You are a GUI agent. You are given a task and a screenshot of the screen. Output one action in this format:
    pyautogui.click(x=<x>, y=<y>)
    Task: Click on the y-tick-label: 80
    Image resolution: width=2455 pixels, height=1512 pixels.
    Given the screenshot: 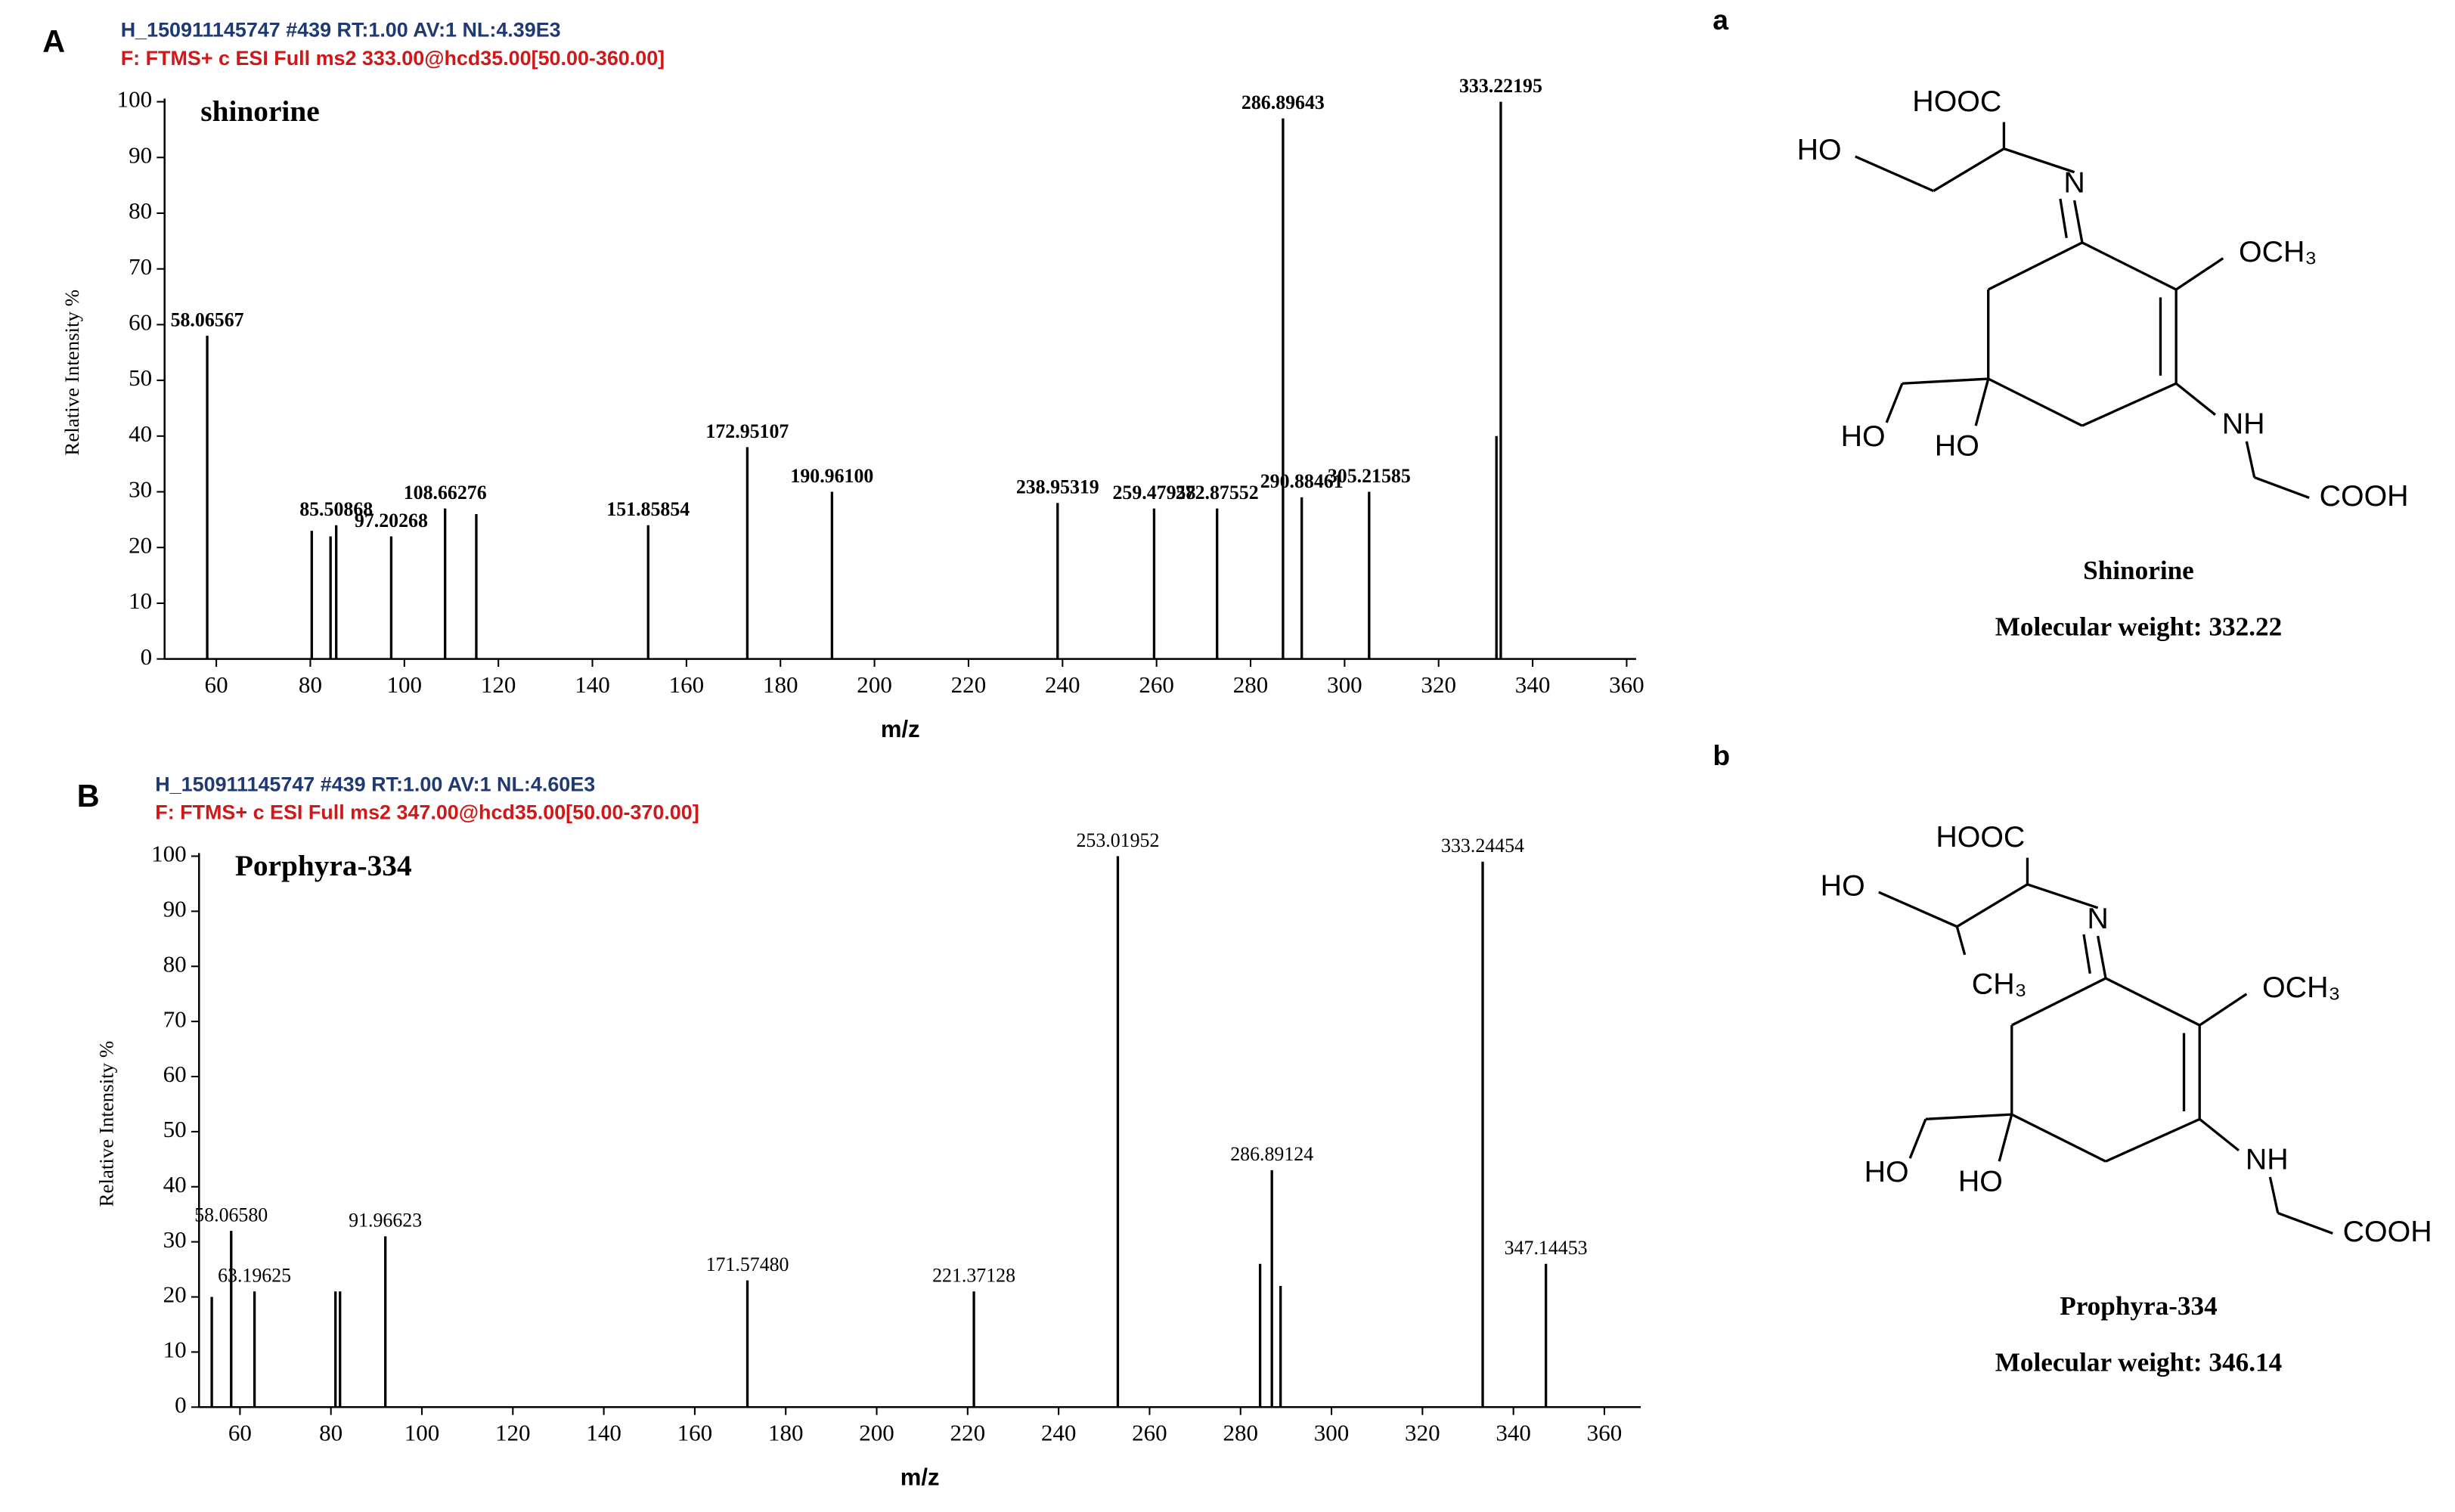 What is the action you would take?
    pyautogui.click(x=140, y=211)
    